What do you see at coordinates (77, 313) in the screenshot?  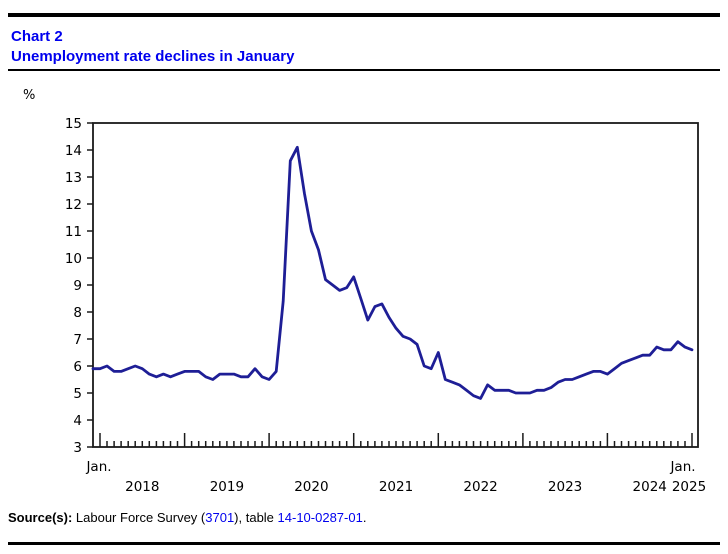 I see `svg-text: 8` at bounding box center [77, 313].